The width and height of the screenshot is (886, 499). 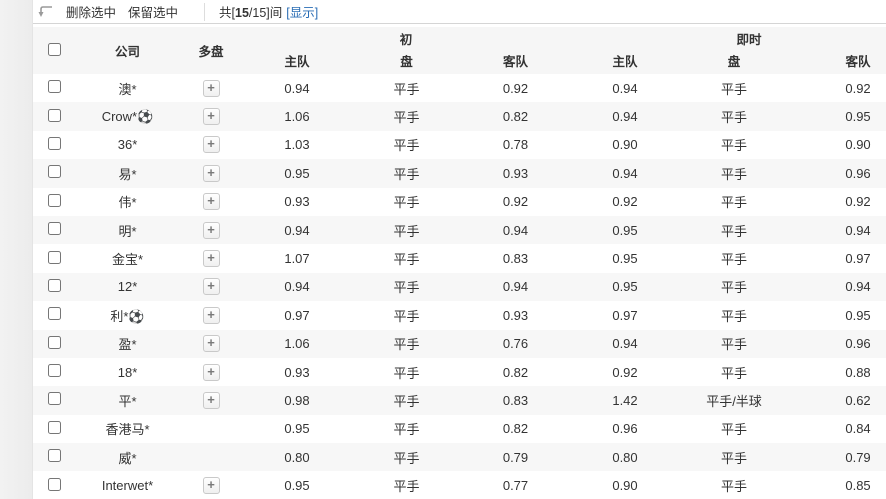 I want to click on delete-selected-button: 删除选中, so click(x=91, y=11).